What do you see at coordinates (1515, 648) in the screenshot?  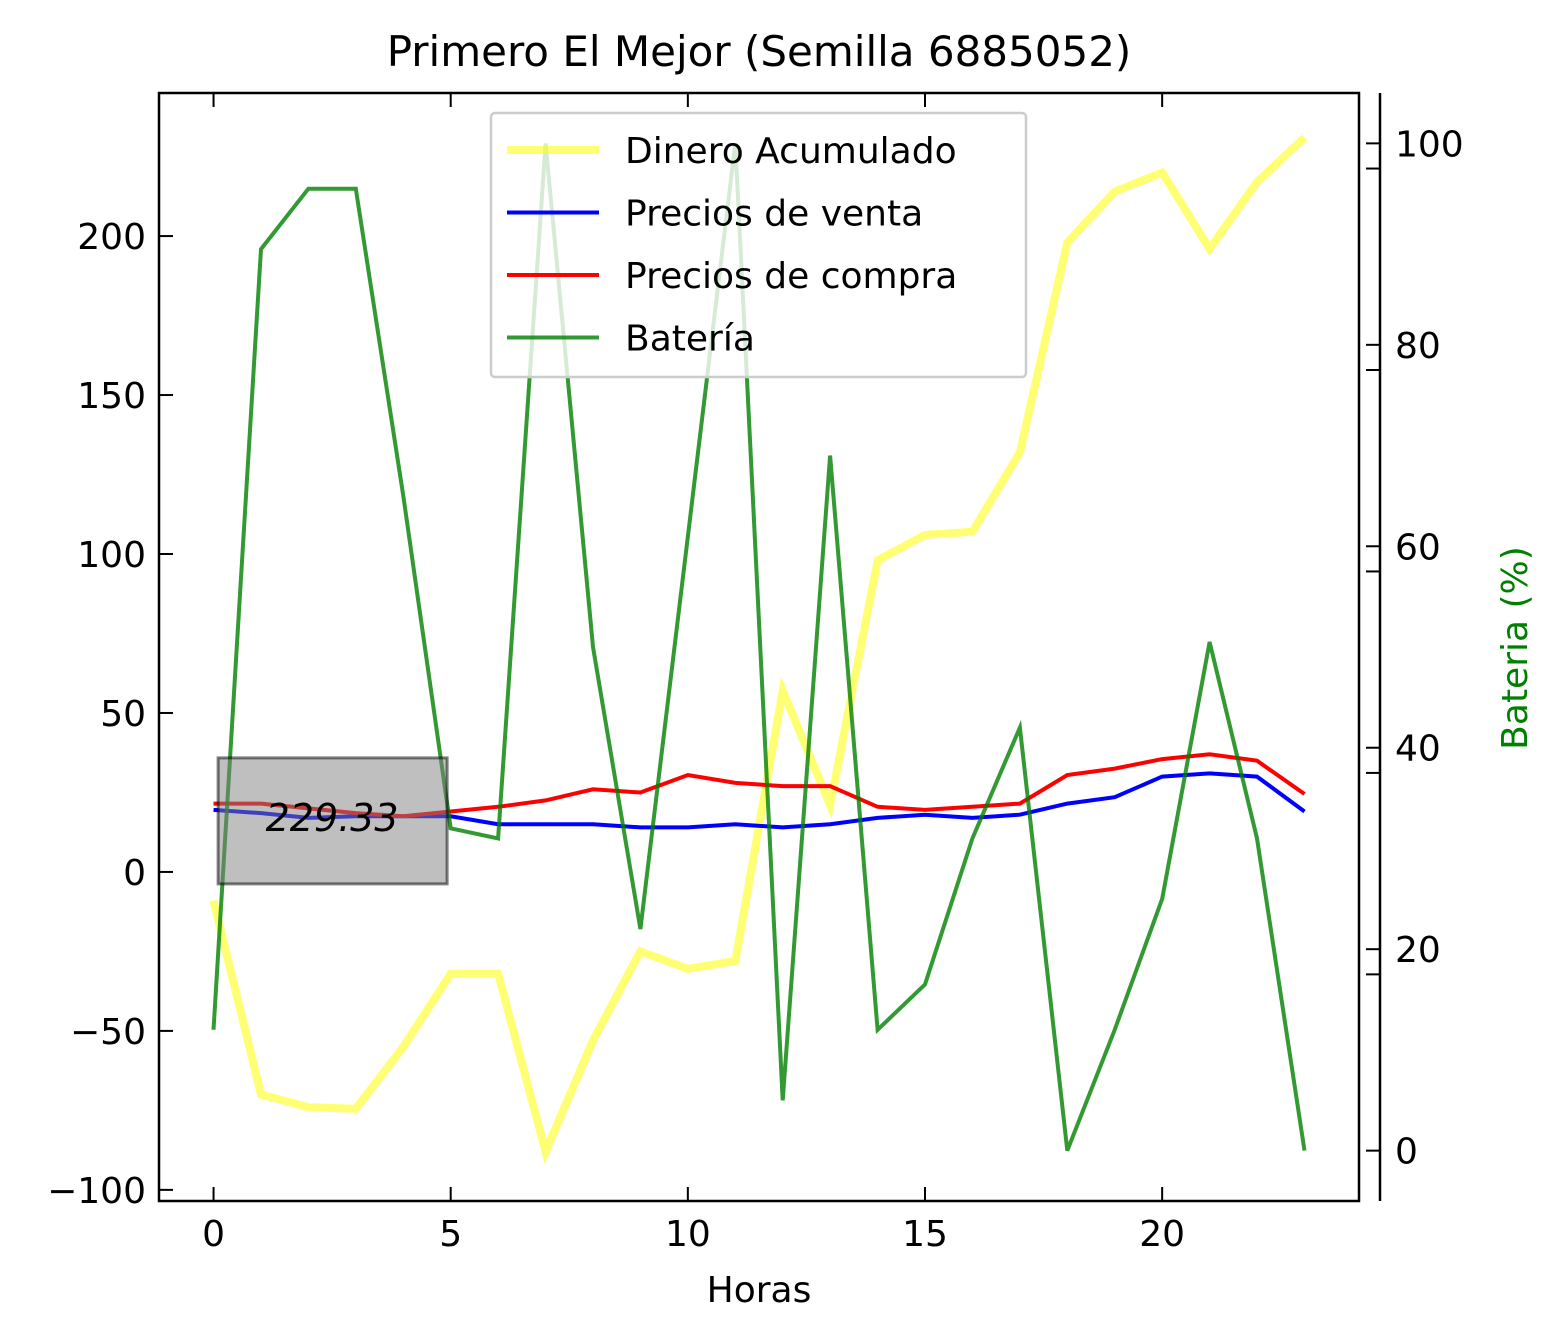 I see `right-axis-label: Bateria (%)` at bounding box center [1515, 648].